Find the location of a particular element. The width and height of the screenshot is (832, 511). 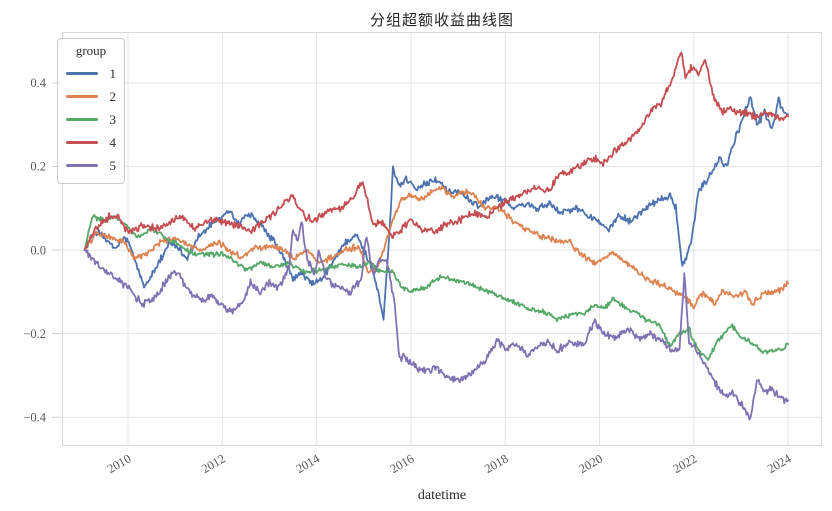

legend: group 1 2 3 4 5 is located at coordinates (91, 111).